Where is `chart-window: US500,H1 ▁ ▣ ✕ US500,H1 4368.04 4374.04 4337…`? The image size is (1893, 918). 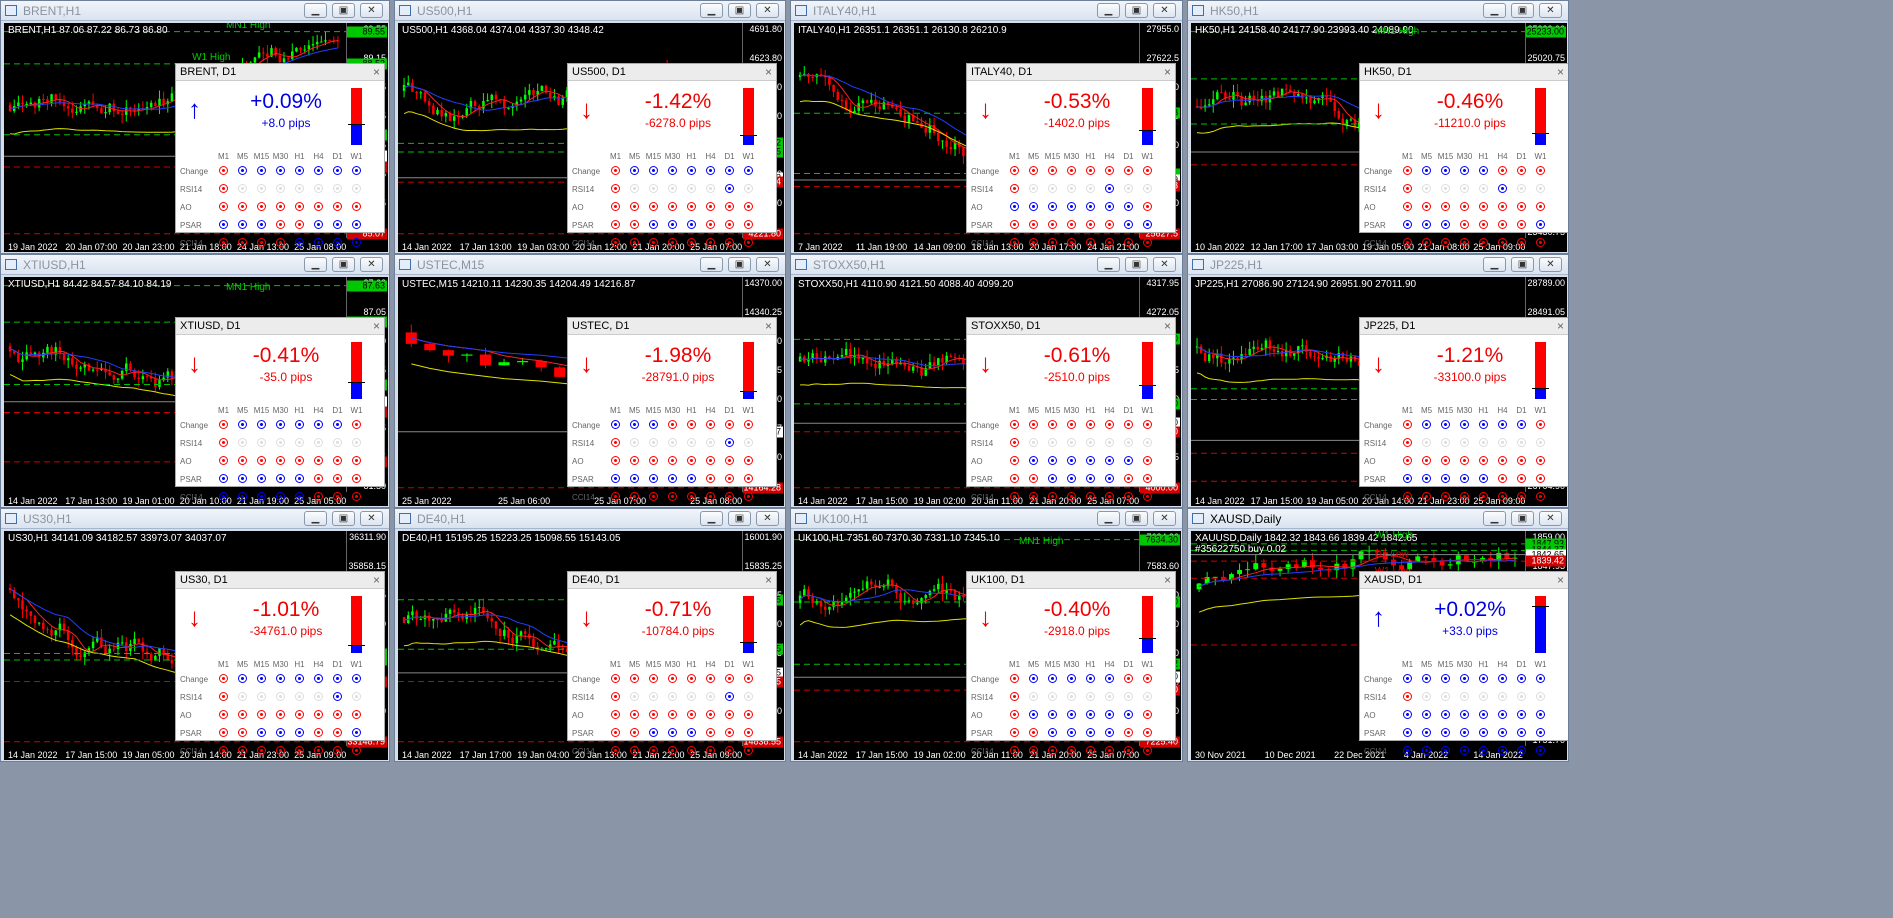 chart-window: US500,H1 ▁ ▣ ✕ US500,H1 4368.04 4374.04 4337… is located at coordinates (590, 127).